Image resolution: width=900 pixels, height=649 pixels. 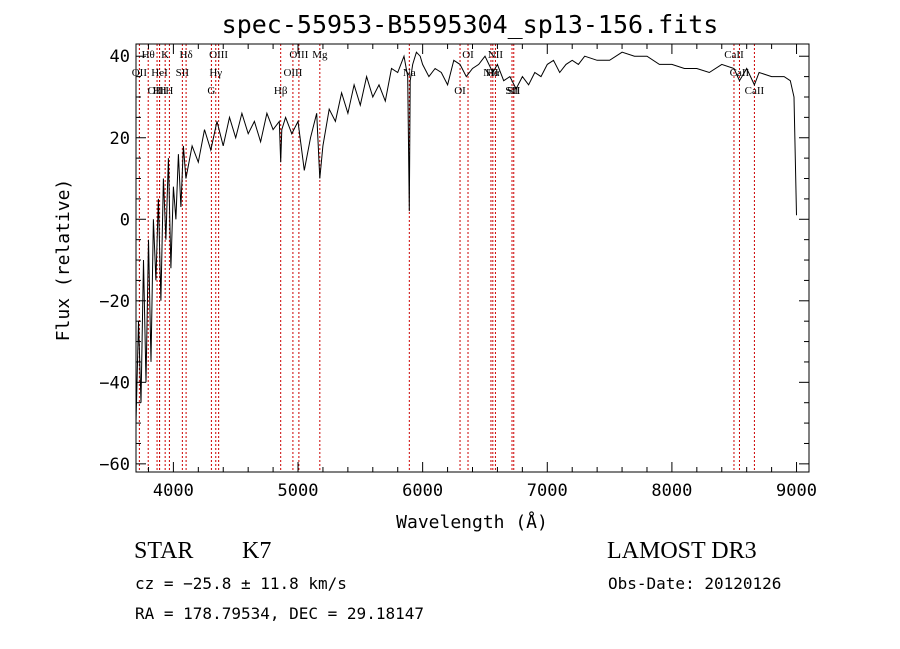 I want to click on x-axis-label: Wavelength (Å), so click(x=472, y=522).